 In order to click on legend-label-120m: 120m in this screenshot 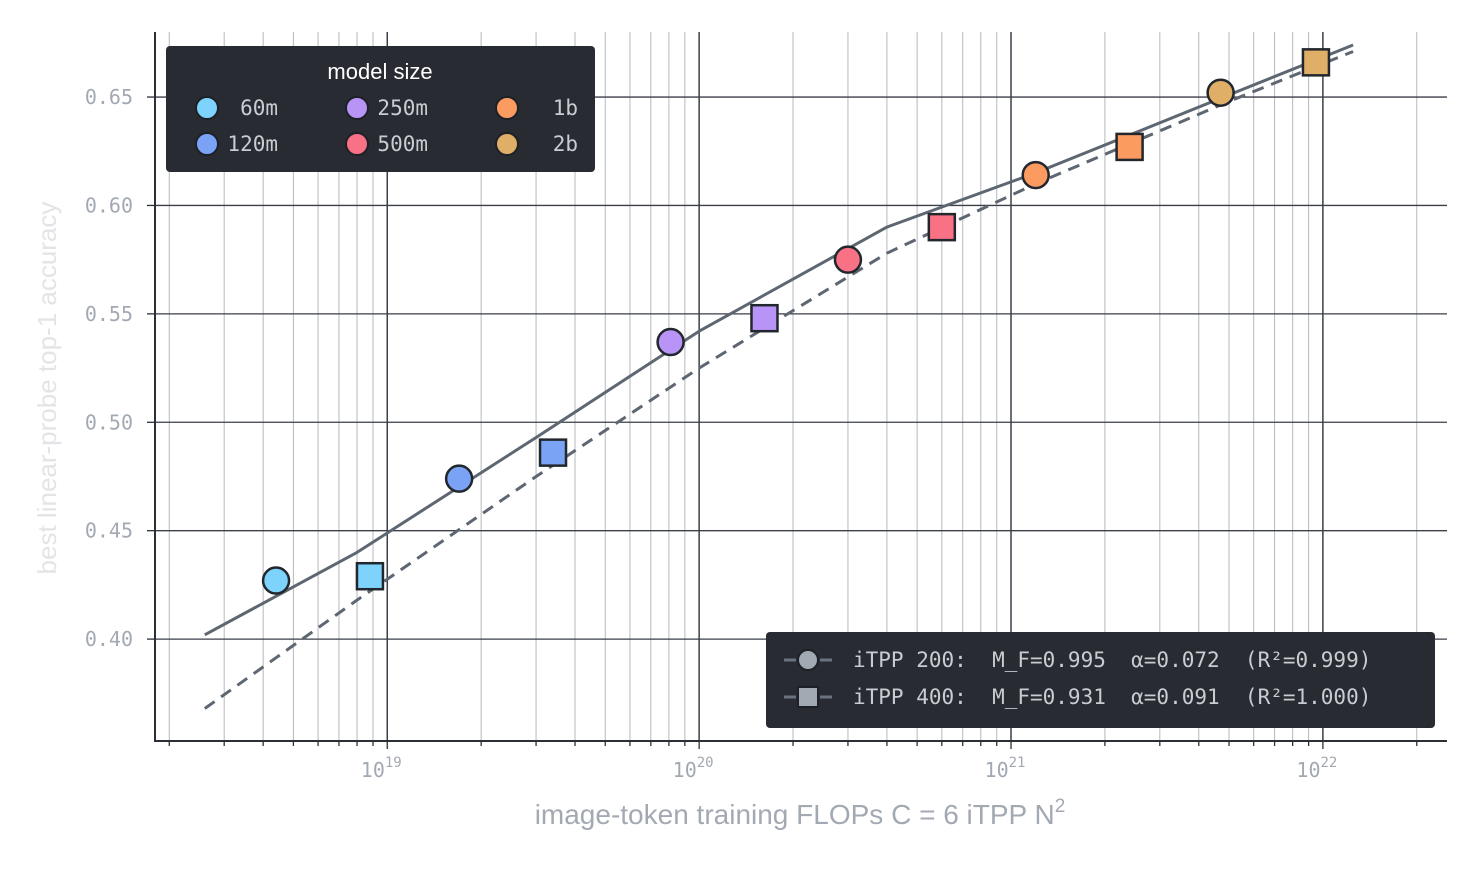, I will do `click(252, 144)`.